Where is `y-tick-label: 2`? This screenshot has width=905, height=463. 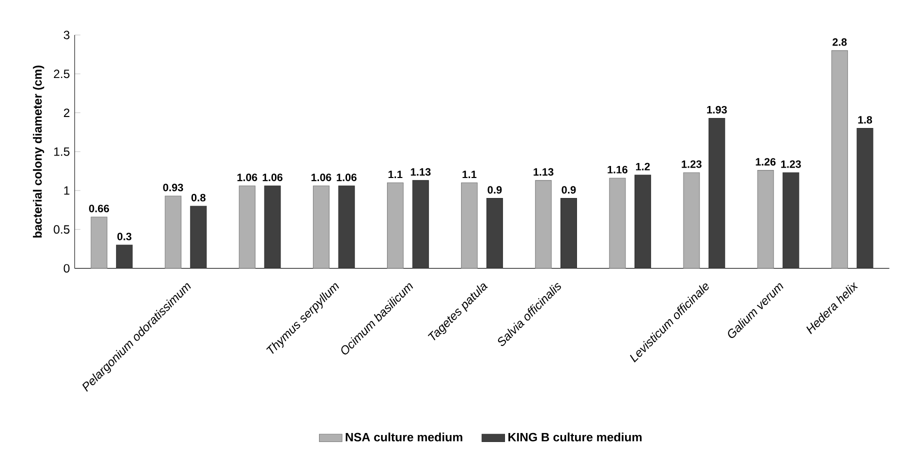 y-tick-label: 2 is located at coordinates (67, 112).